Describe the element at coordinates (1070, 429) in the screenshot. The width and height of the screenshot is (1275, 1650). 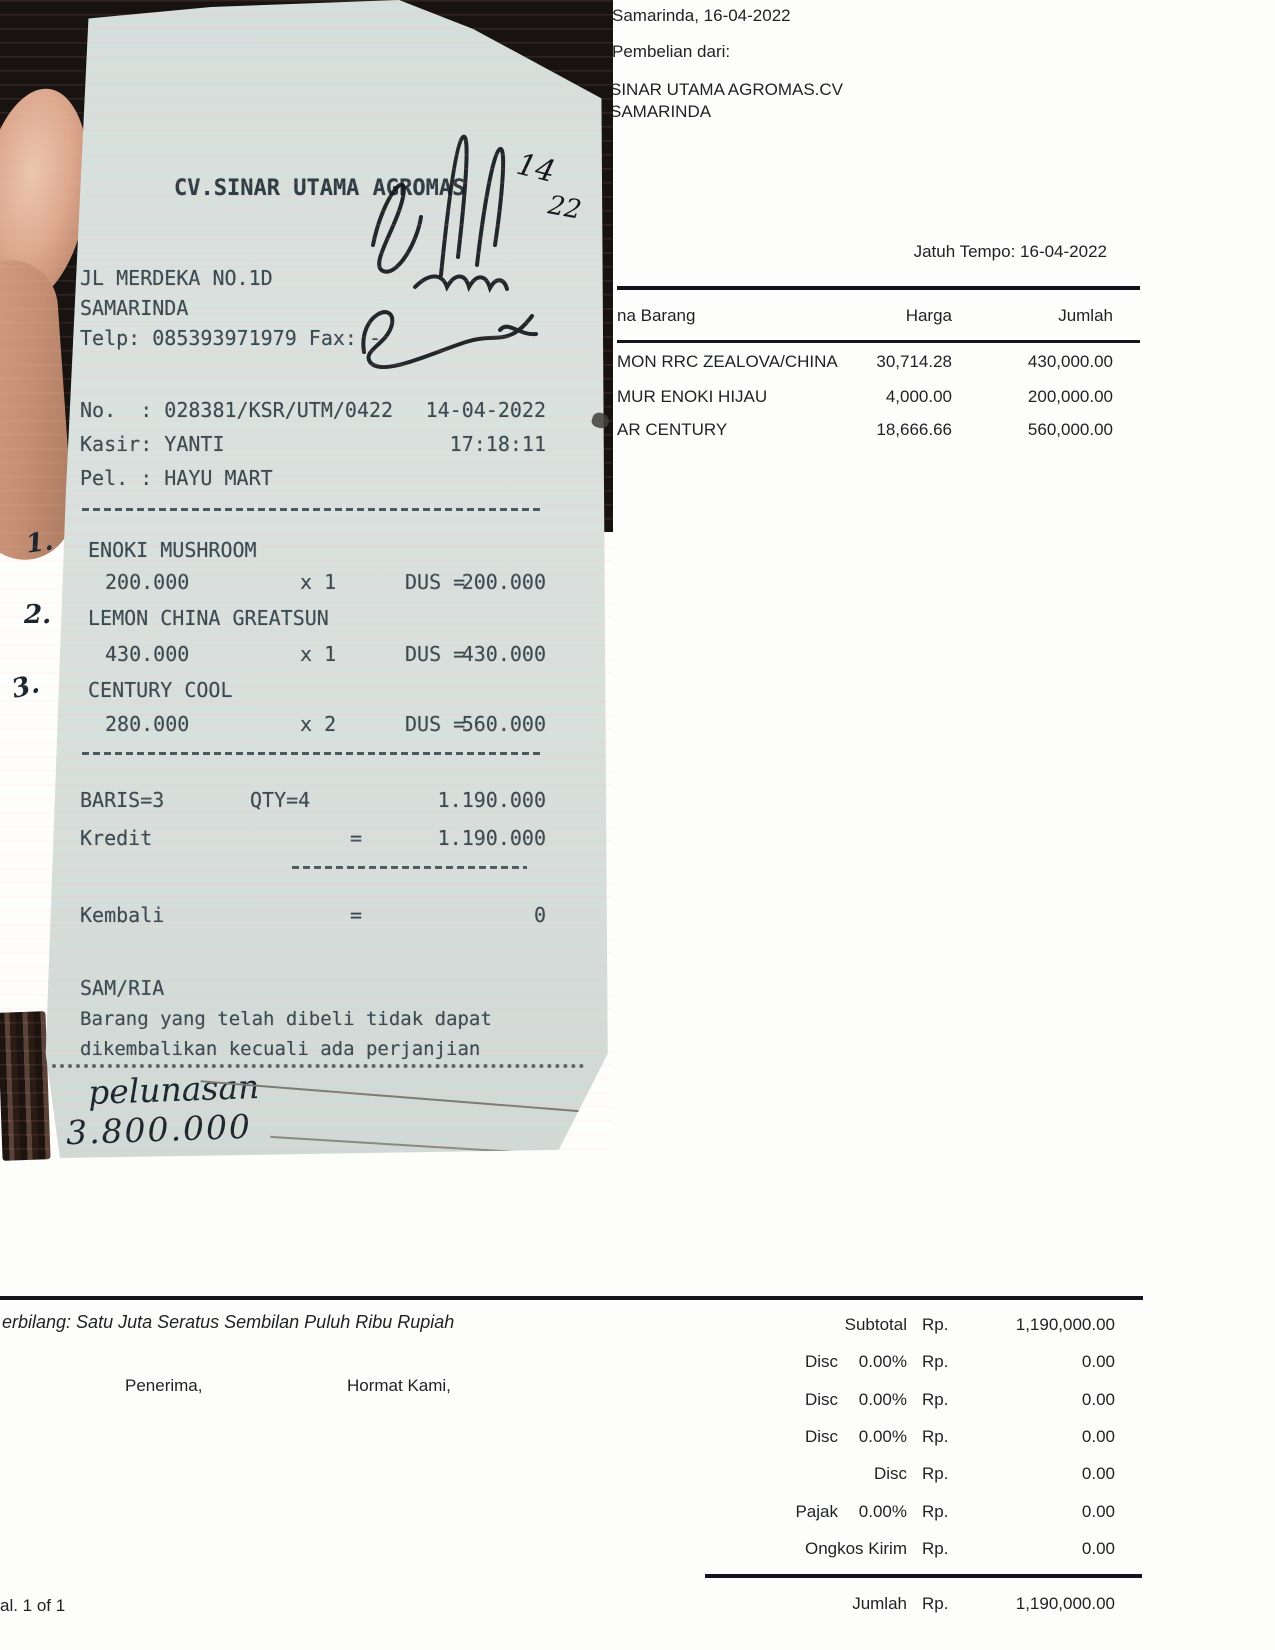
I see `item-amount: 560,000.00` at that location.